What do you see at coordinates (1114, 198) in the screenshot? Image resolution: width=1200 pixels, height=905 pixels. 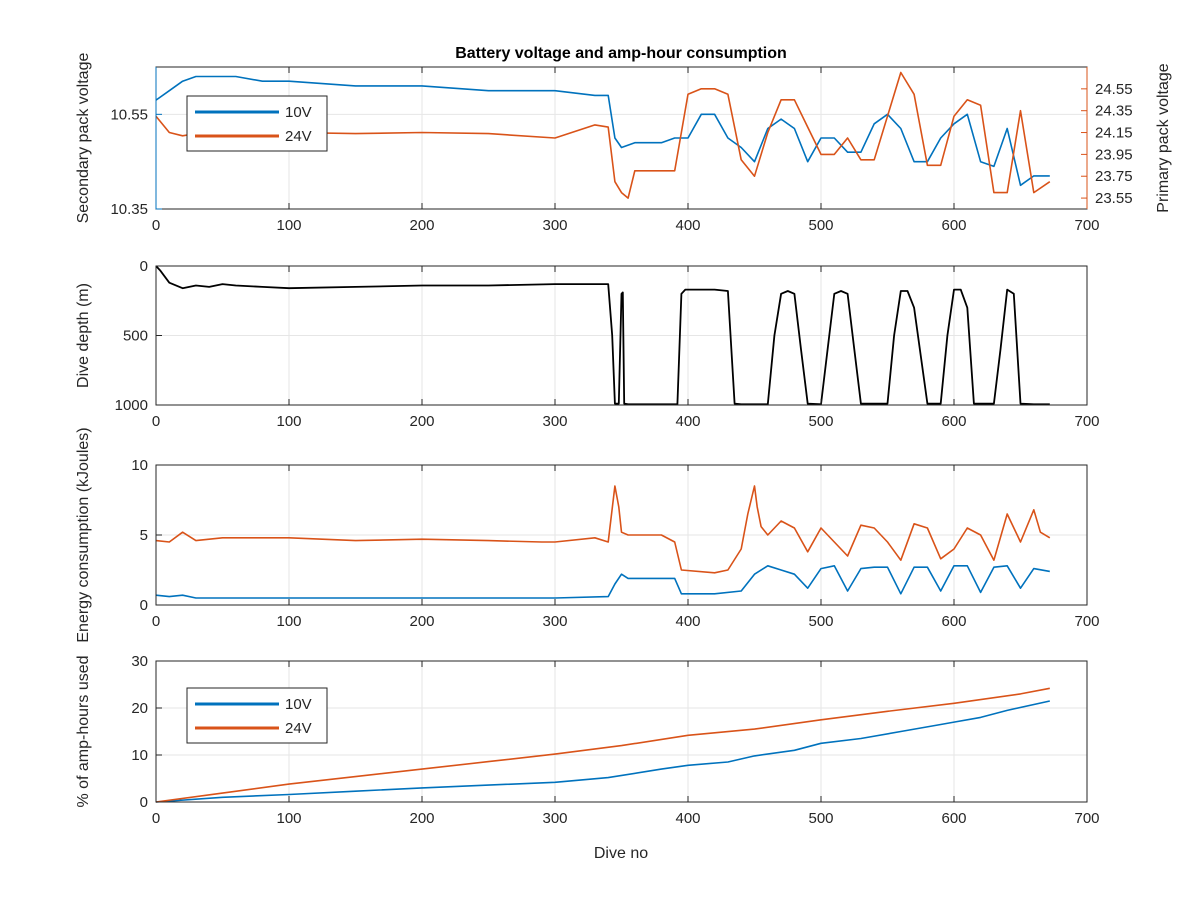 I see `right-y-tick-label: 23.55` at bounding box center [1114, 198].